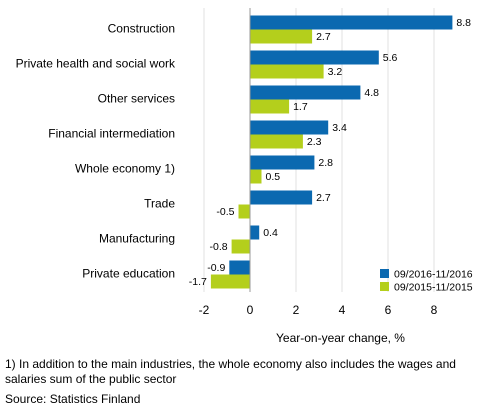 The width and height of the screenshot is (493, 416). I want to click on data-label: 2.8, so click(325, 163).